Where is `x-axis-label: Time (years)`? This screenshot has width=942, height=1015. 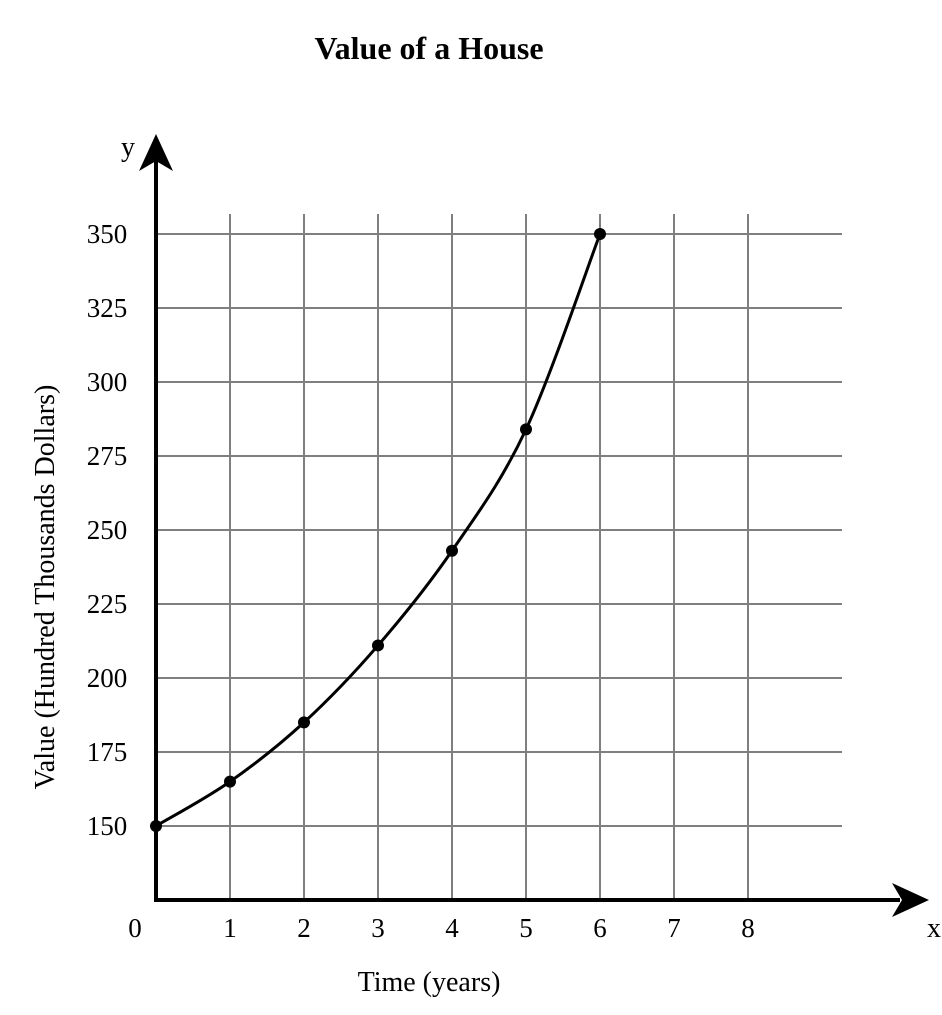
x-axis-label: Time (years) is located at coordinates (429, 982).